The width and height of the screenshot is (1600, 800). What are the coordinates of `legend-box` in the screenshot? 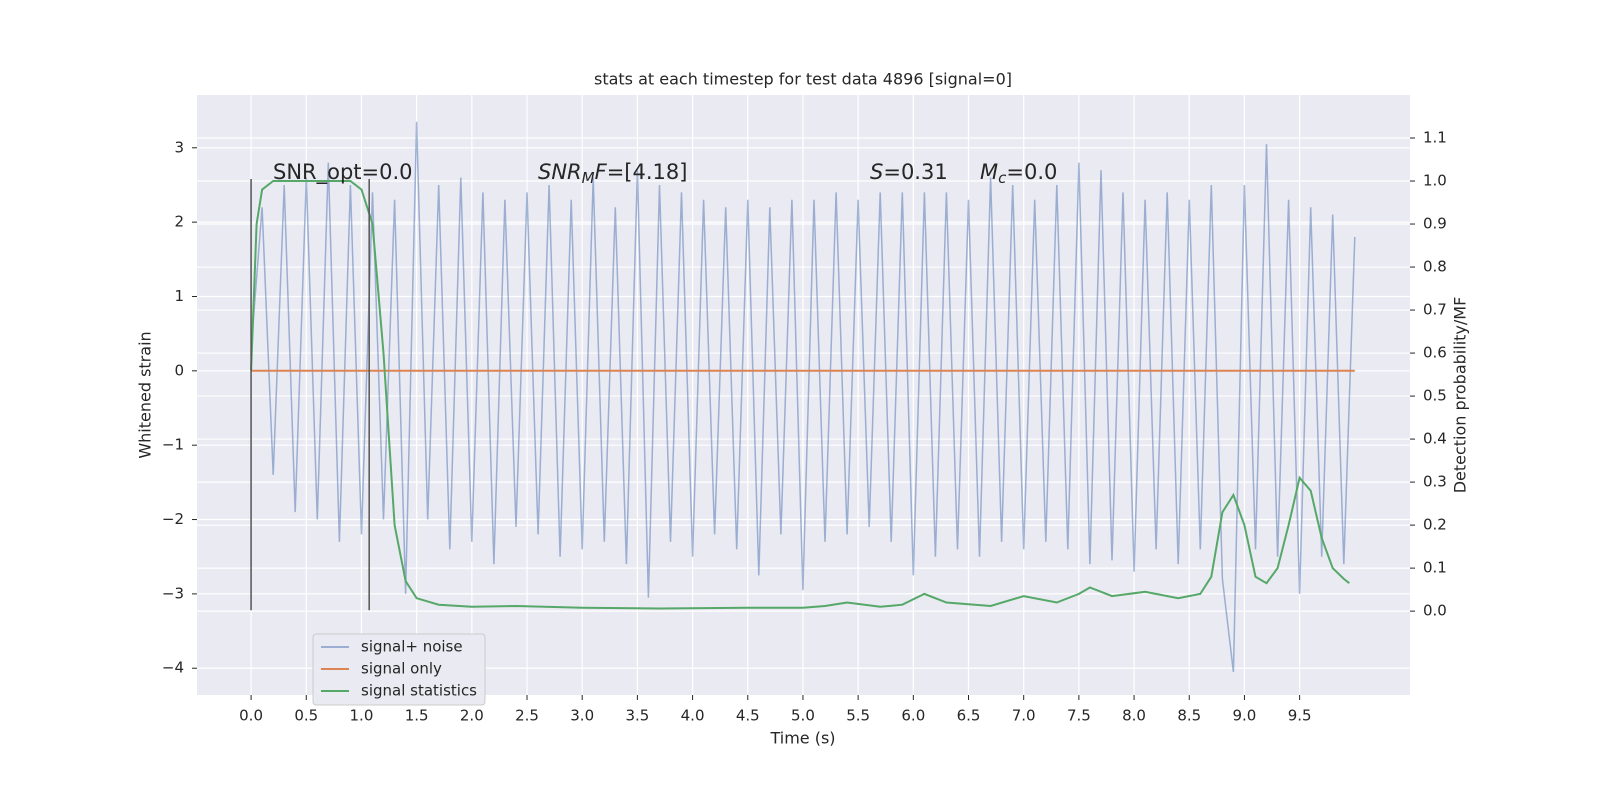 It's located at (399, 669).